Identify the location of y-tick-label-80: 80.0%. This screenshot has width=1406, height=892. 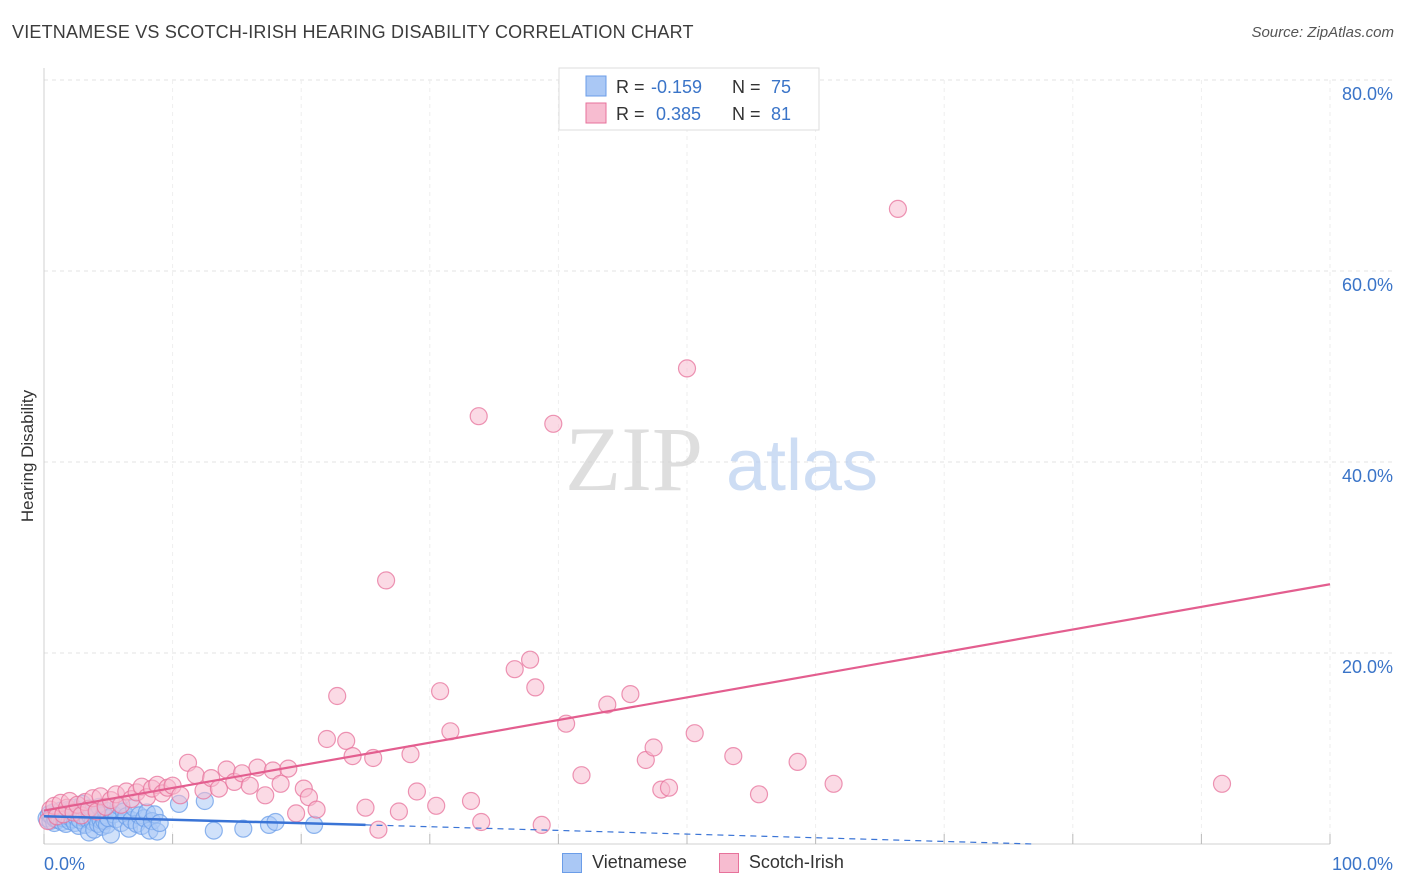
(1367, 94).